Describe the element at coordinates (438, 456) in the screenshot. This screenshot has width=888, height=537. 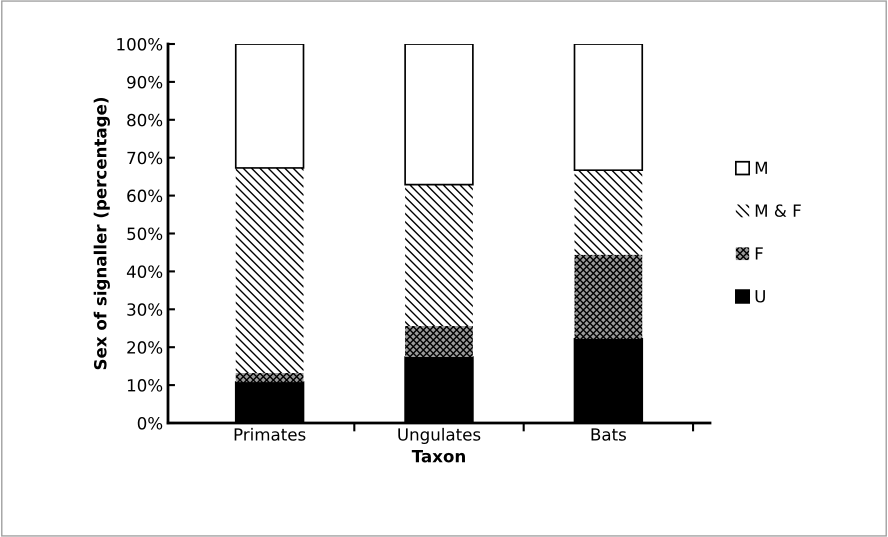
I see `x-axis-title: Taxon` at that location.